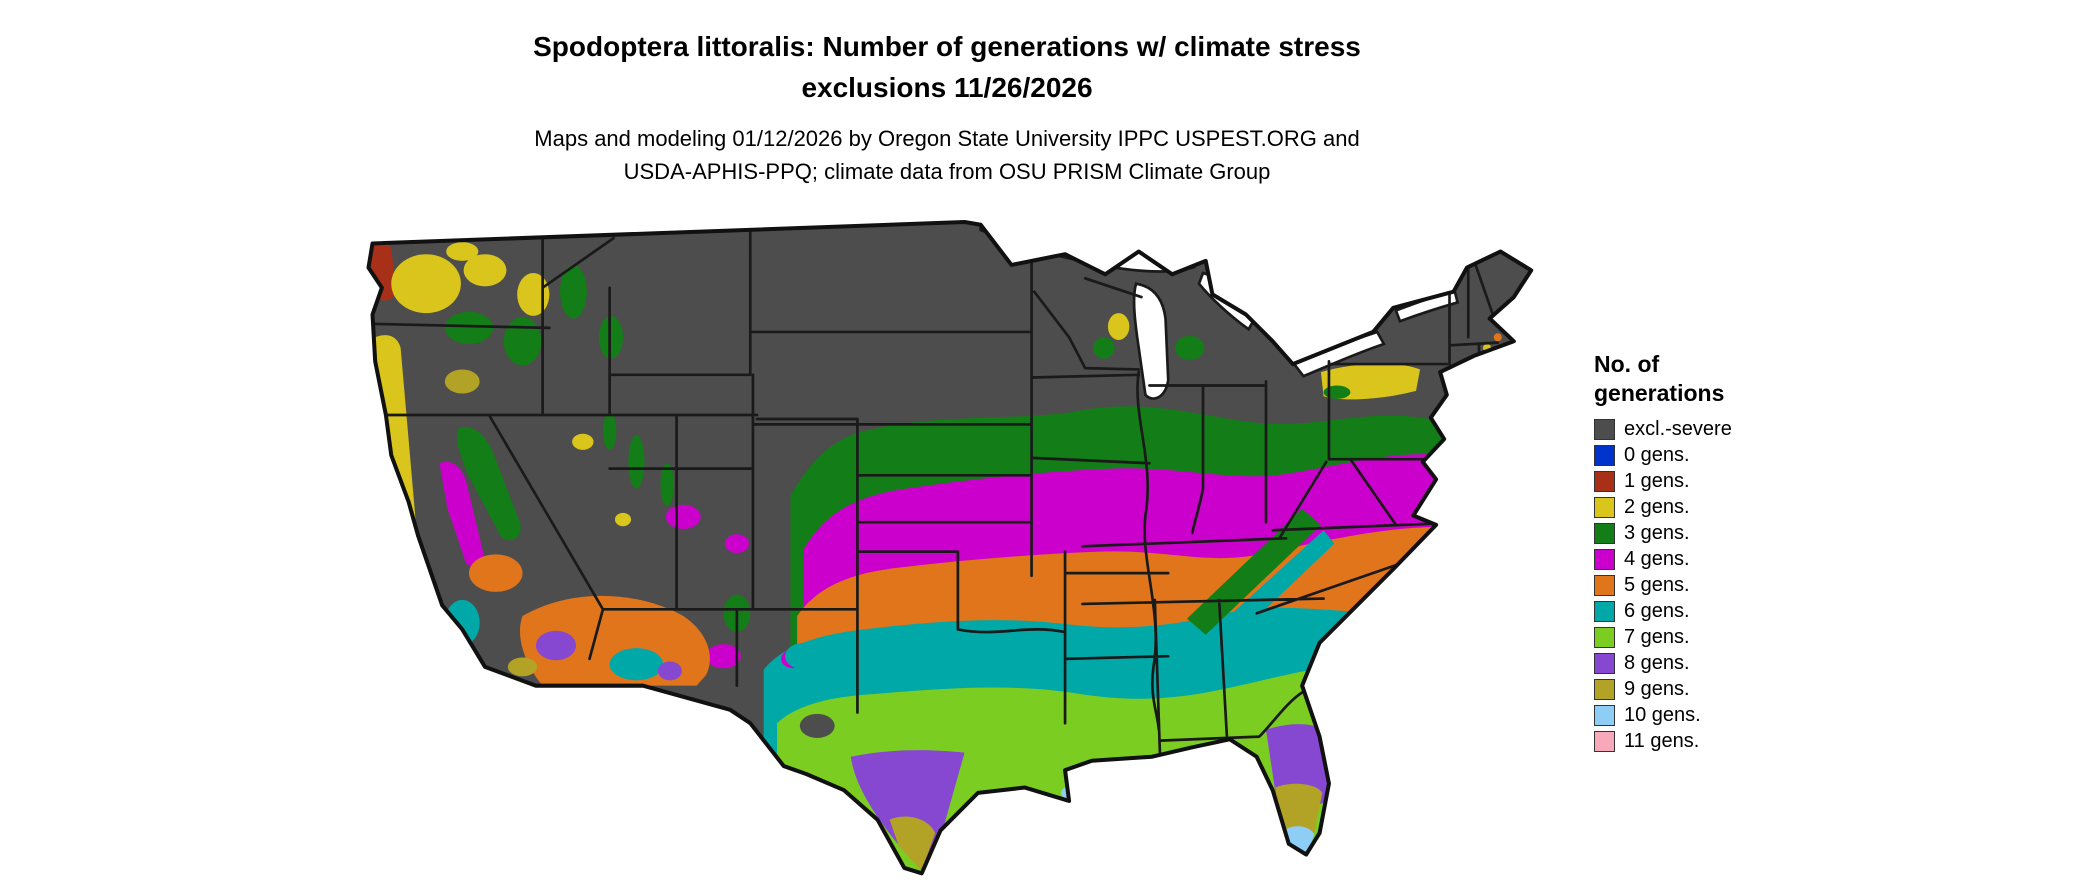  What do you see at coordinates (912, 843) in the screenshot?
I see `zone-patch-texas-tip` at bounding box center [912, 843].